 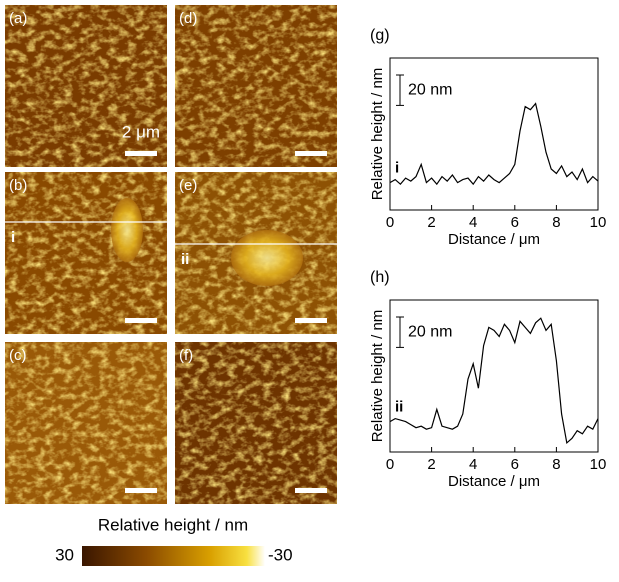 What do you see at coordinates (18, 355) in the screenshot?
I see `panel-label: (c)` at bounding box center [18, 355].